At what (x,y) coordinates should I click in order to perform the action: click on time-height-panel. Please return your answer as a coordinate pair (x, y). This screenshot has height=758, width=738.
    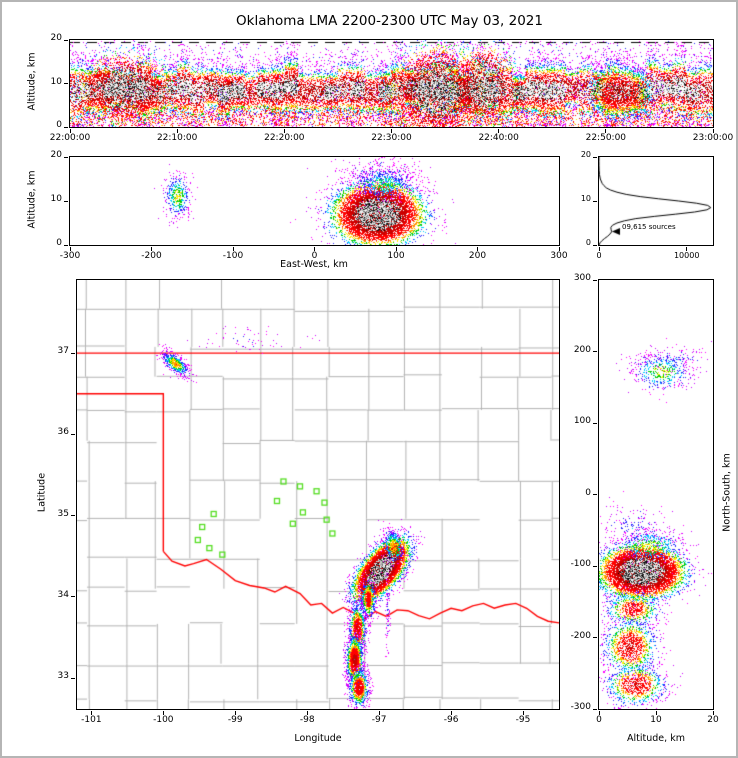
    Looking at the image, I should click on (391, 83).